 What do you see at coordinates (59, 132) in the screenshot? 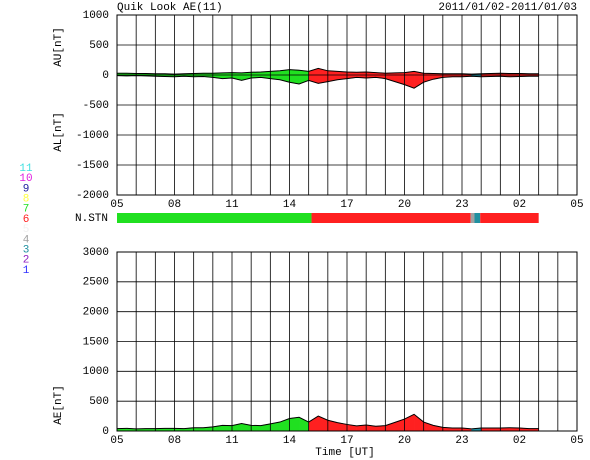
I see `y-axis-label: AL[nT]` at bounding box center [59, 132].